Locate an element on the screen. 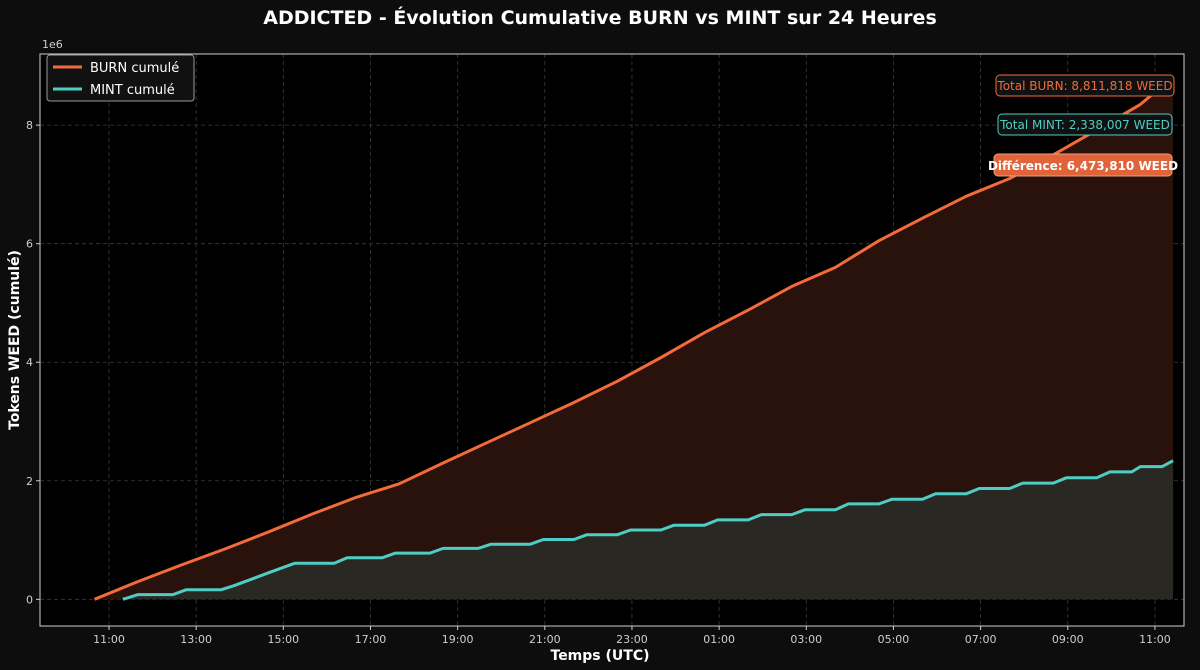 The image size is (1200, 670). y-axis-exponent: 1e6 is located at coordinates (52, 44).